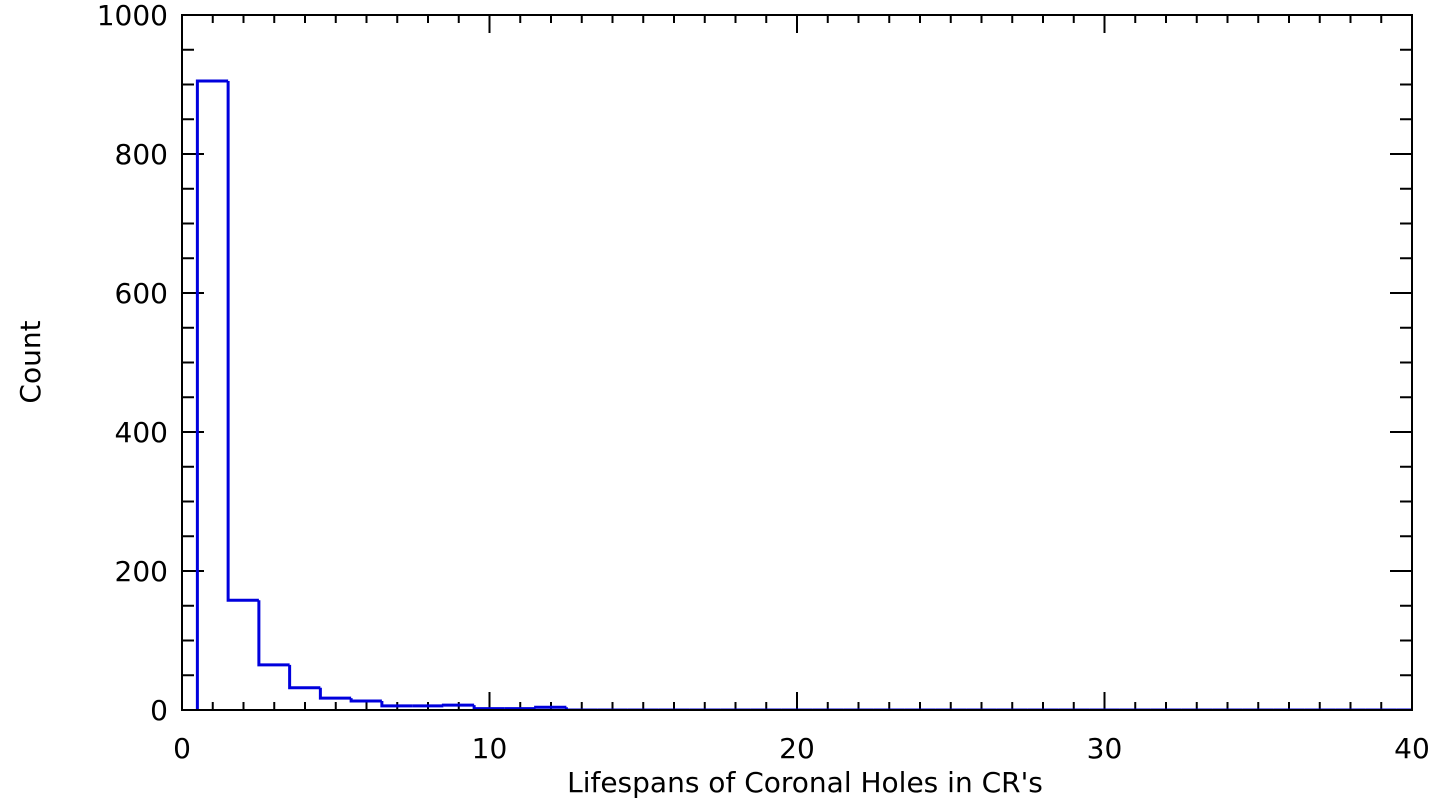 Image resolution: width=1441 pixels, height=810 pixels. I want to click on y-tick-label: 800, so click(141, 154).